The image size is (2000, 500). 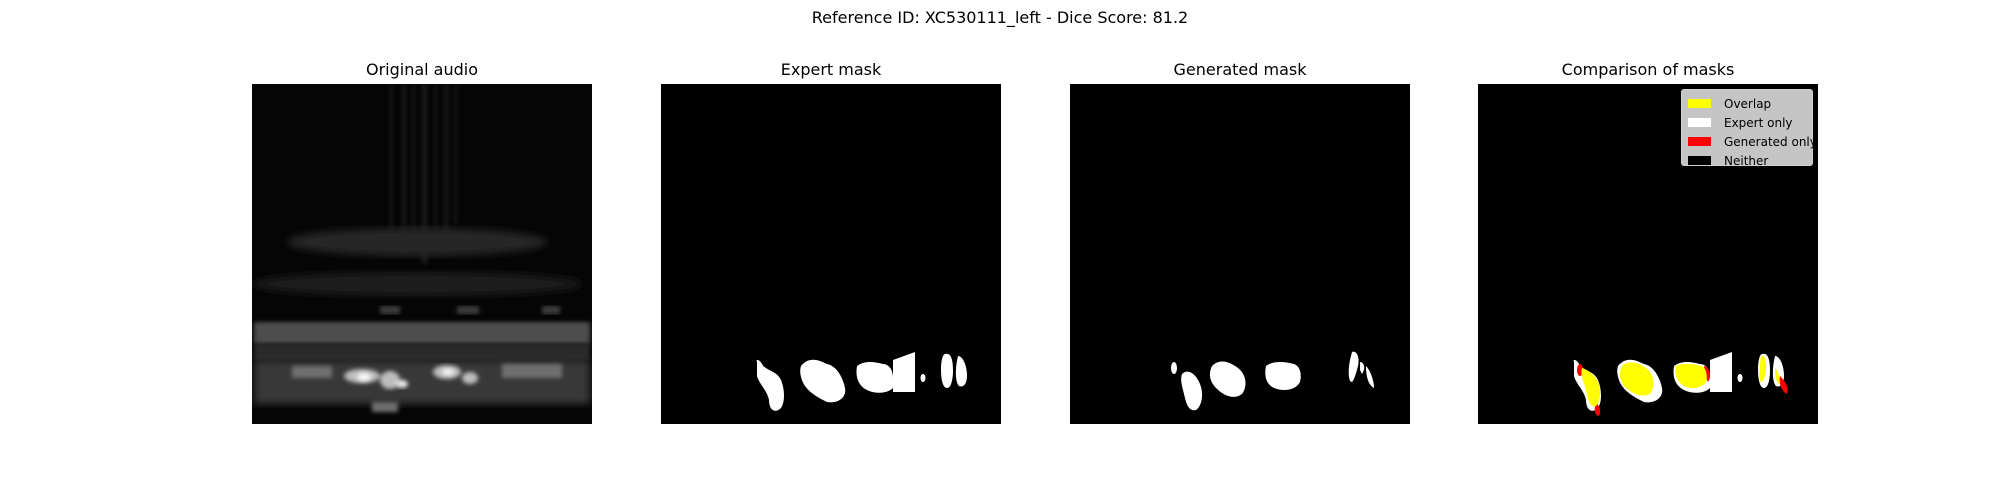 What do you see at coordinates (1648, 69) in the screenshot?
I see `comparison-mask-title: Comparison of masks` at bounding box center [1648, 69].